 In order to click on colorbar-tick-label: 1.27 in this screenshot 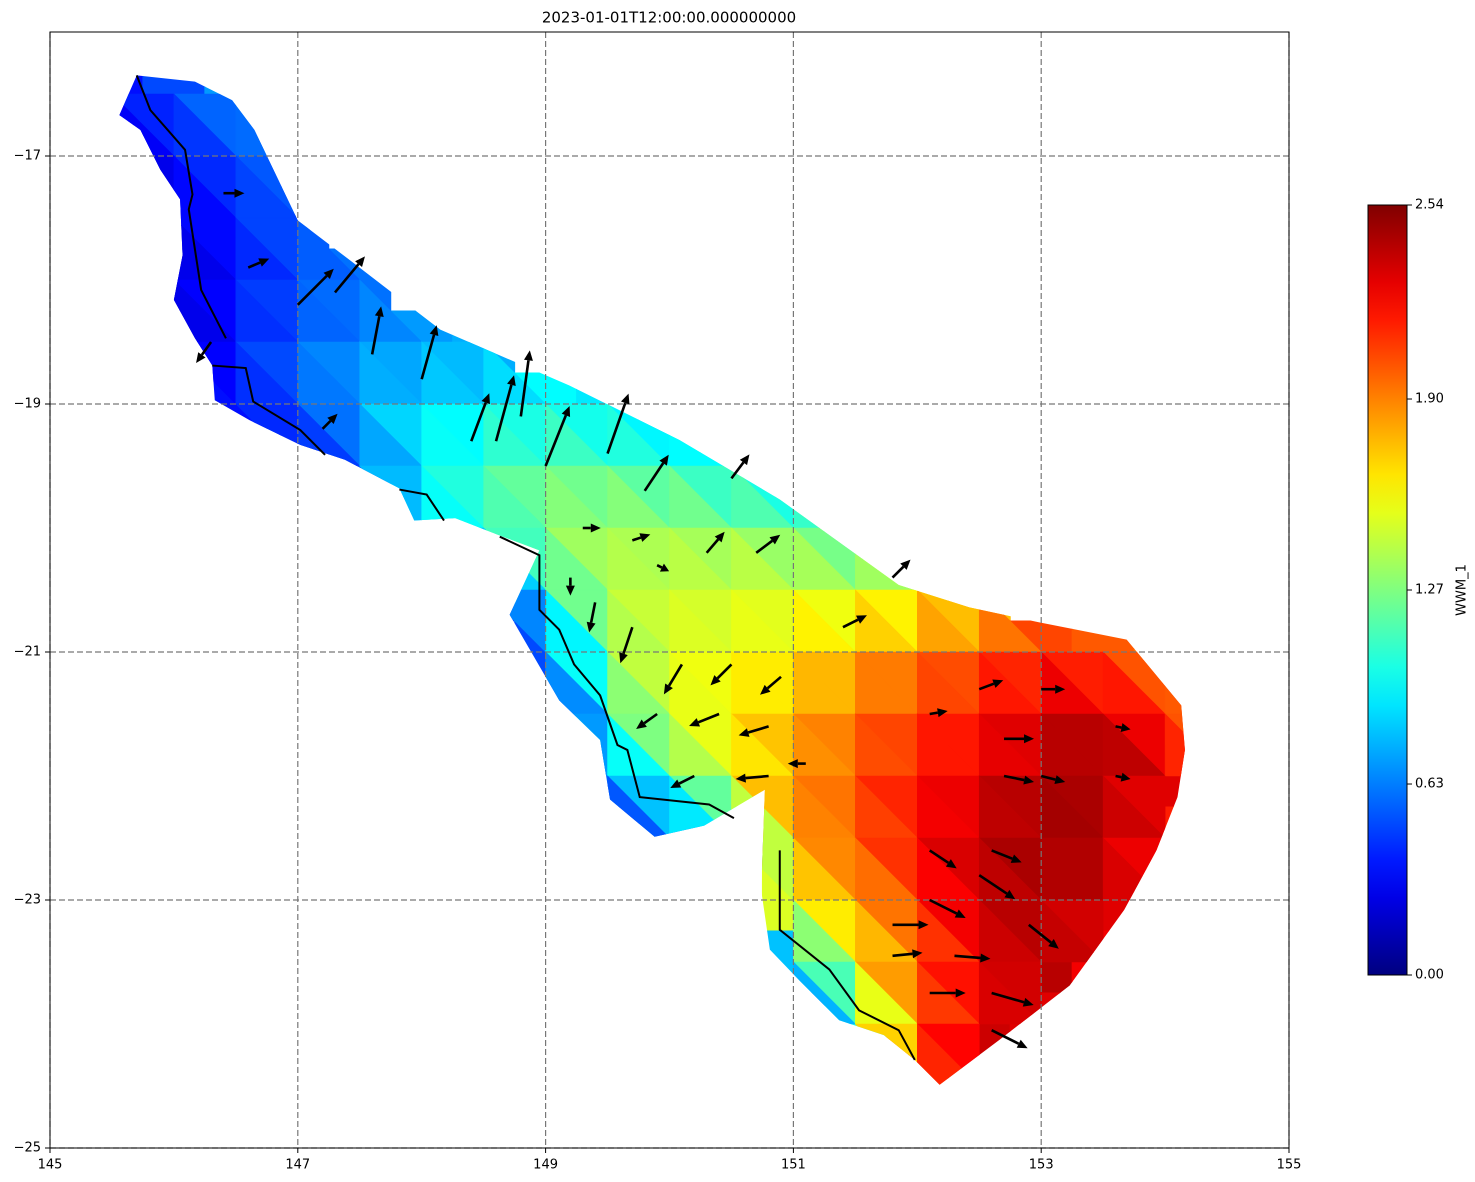, I will do `click(1429, 590)`.